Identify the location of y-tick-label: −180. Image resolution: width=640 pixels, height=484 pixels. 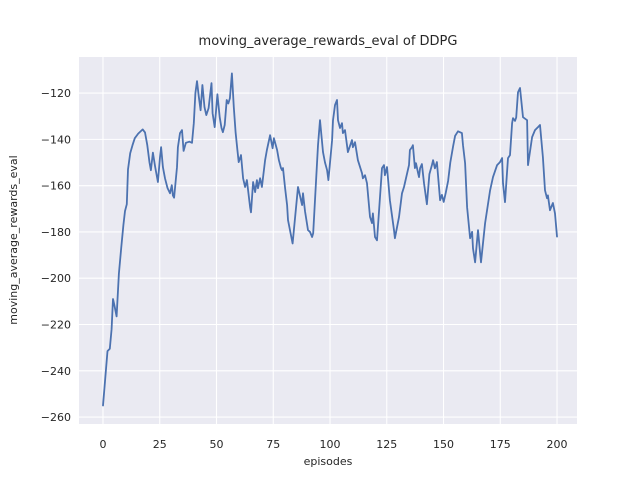
(56, 232).